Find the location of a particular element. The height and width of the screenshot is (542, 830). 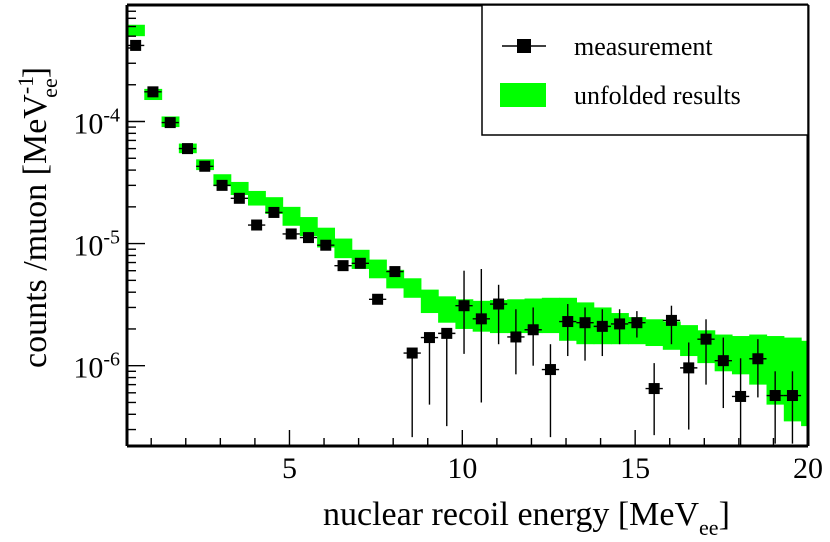

x-tick-label-2: 15 is located at coordinates (635, 468).